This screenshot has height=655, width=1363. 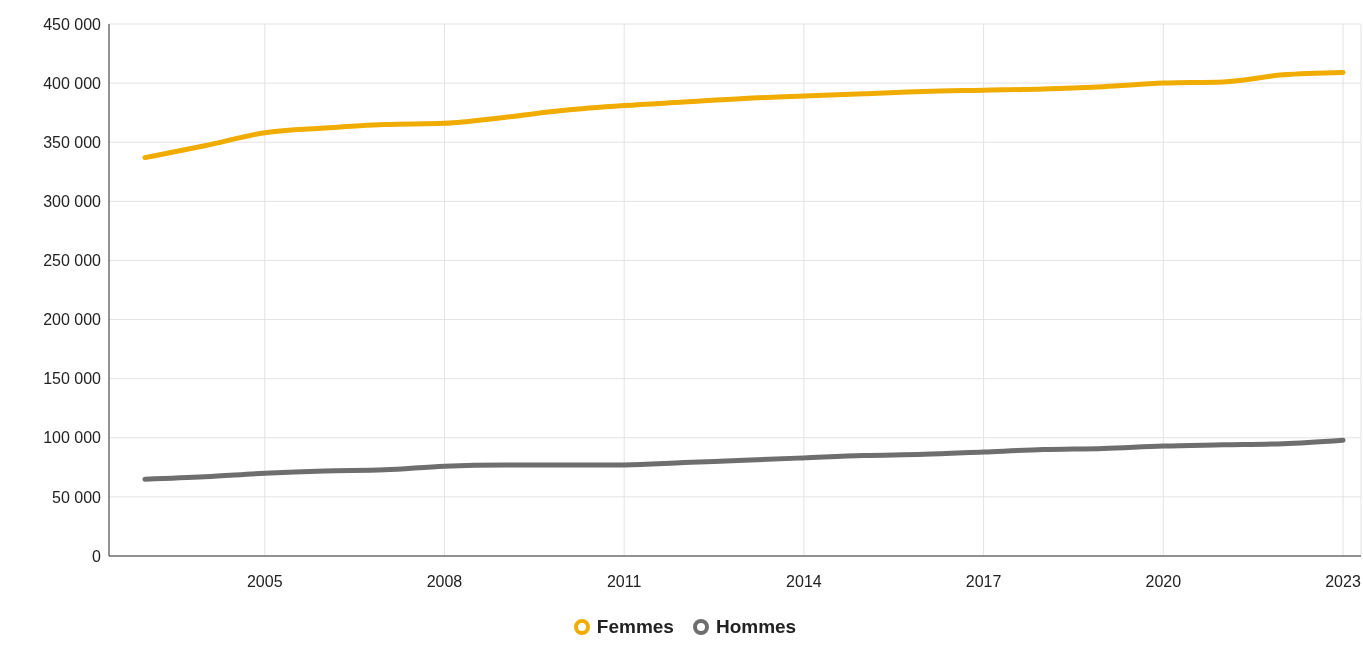 I want to click on y-tick-label: 100 000, so click(x=72, y=438).